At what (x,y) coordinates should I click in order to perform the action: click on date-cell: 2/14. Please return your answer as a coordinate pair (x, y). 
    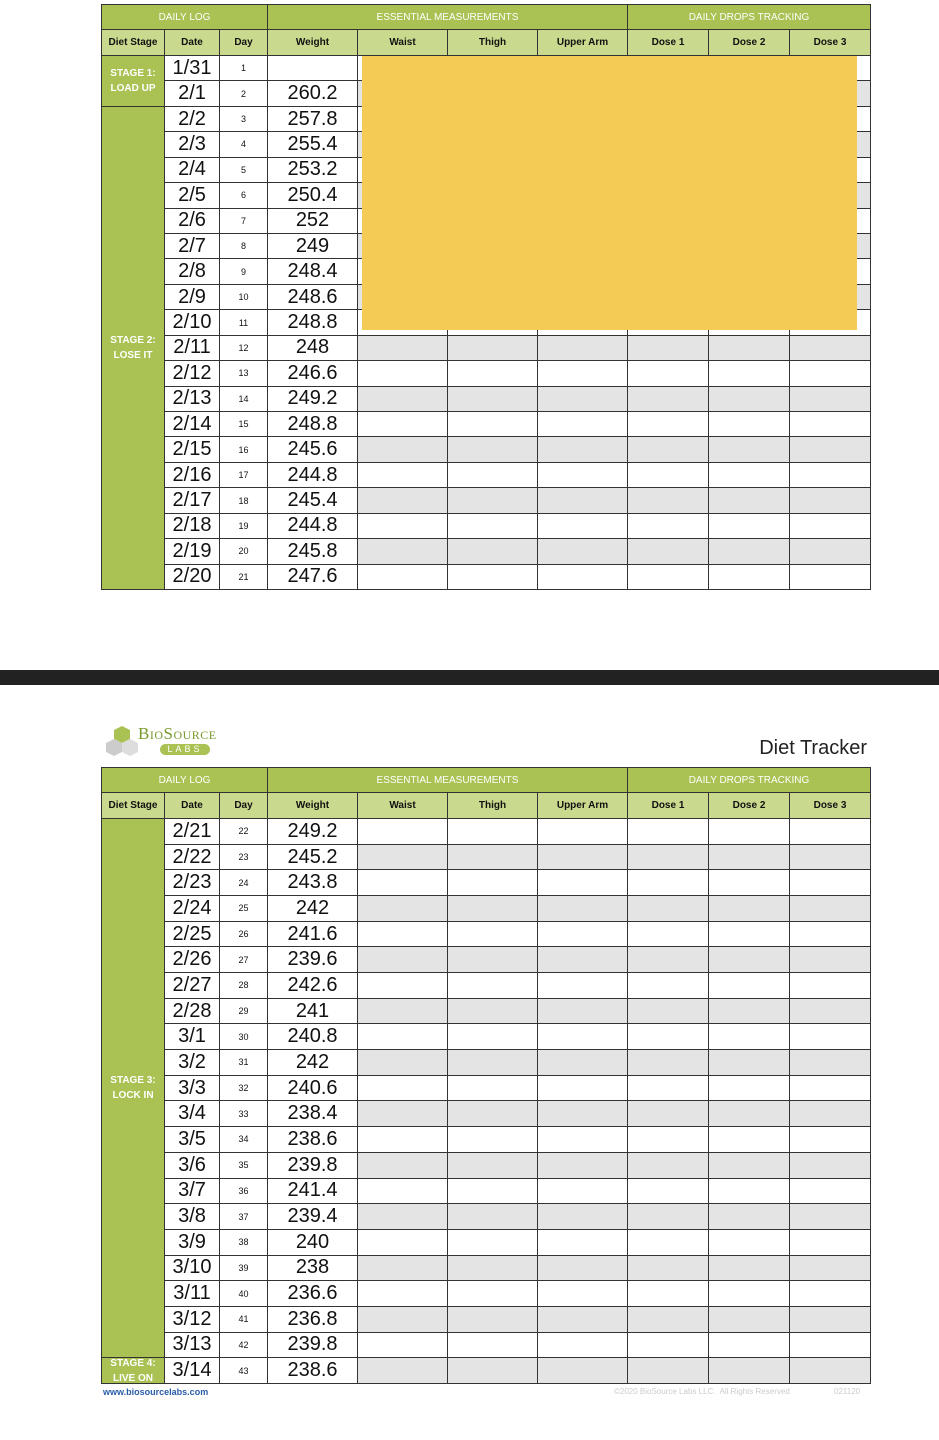
    Looking at the image, I should click on (192, 424).